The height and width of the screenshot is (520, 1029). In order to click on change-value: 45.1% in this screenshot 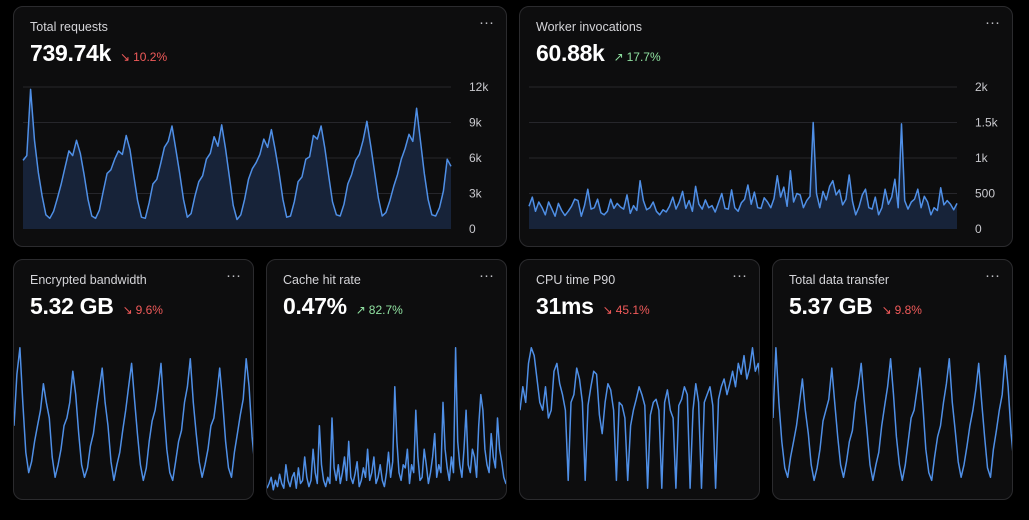, I will do `click(632, 310)`.